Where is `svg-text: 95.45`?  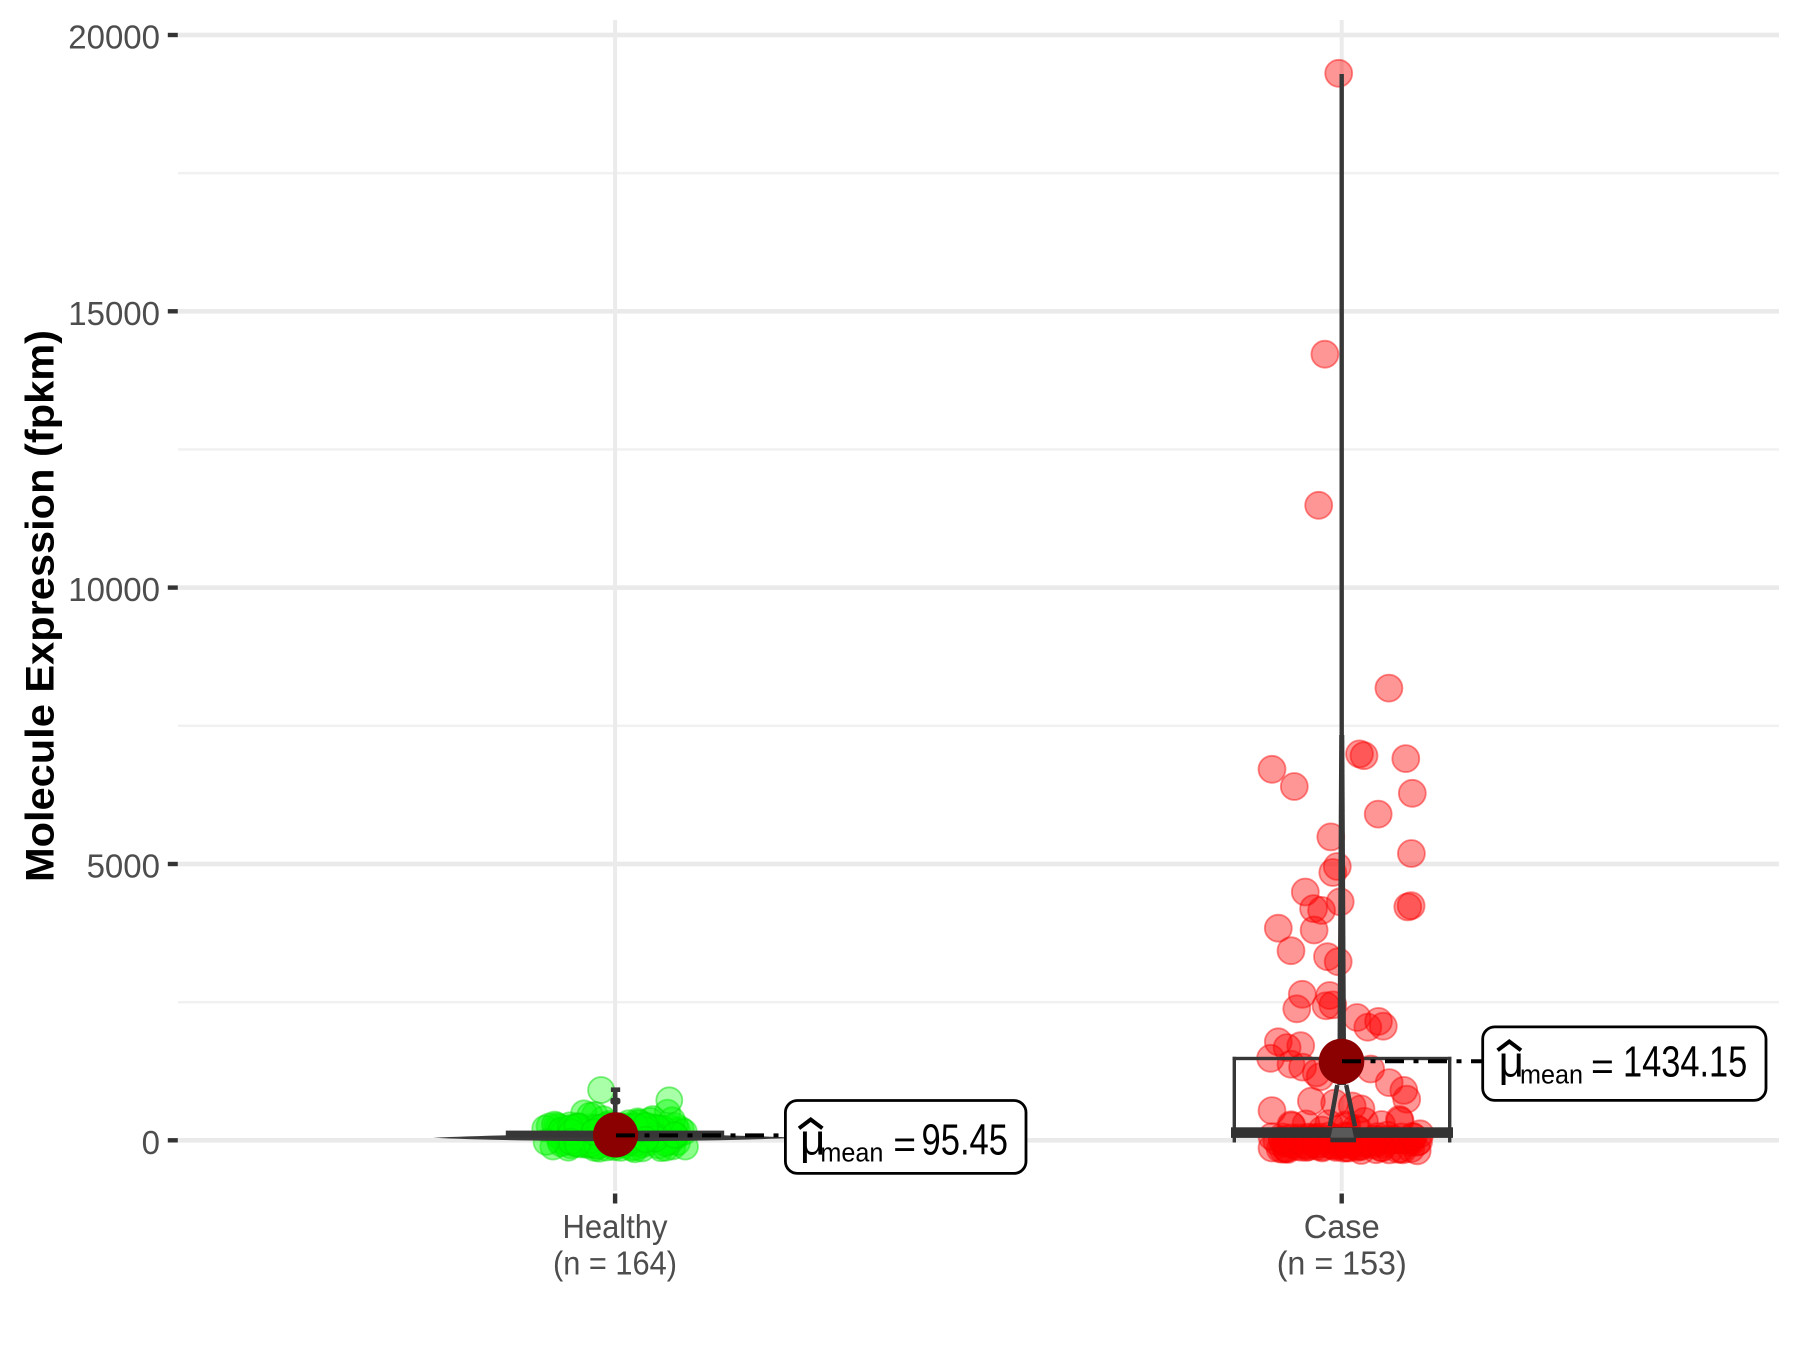 svg-text: 95.45 is located at coordinates (965, 1140).